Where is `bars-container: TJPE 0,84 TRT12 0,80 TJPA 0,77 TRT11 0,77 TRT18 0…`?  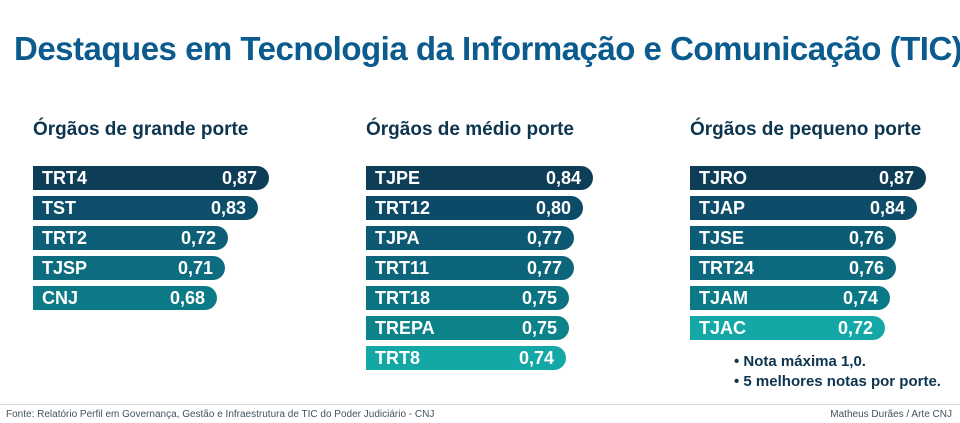 bars-container: TJPE 0,84 TRT12 0,80 TJPA 0,77 TRT11 0,77 TRT18 0… is located at coordinates (501, 268).